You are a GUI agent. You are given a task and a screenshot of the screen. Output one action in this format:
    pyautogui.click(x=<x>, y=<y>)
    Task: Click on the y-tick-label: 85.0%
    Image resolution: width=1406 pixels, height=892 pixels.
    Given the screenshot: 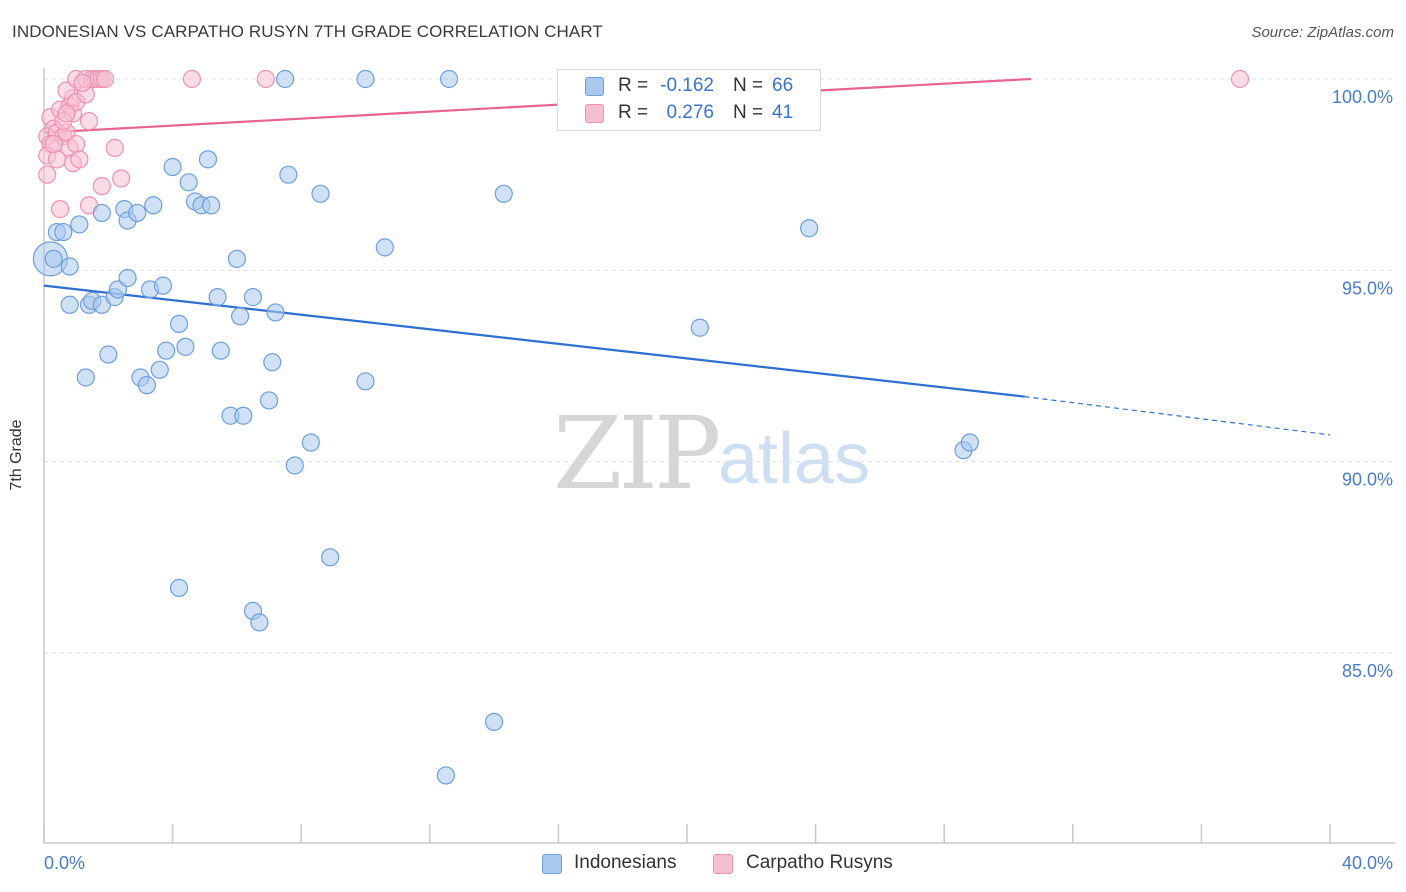 What is the action you would take?
    pyautogui.click(x=1367, y=671)
    